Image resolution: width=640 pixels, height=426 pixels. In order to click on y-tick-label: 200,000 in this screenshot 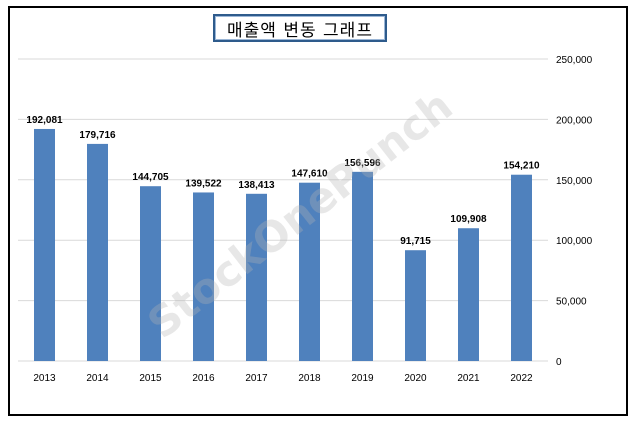, I will do `click(574, 120)`.